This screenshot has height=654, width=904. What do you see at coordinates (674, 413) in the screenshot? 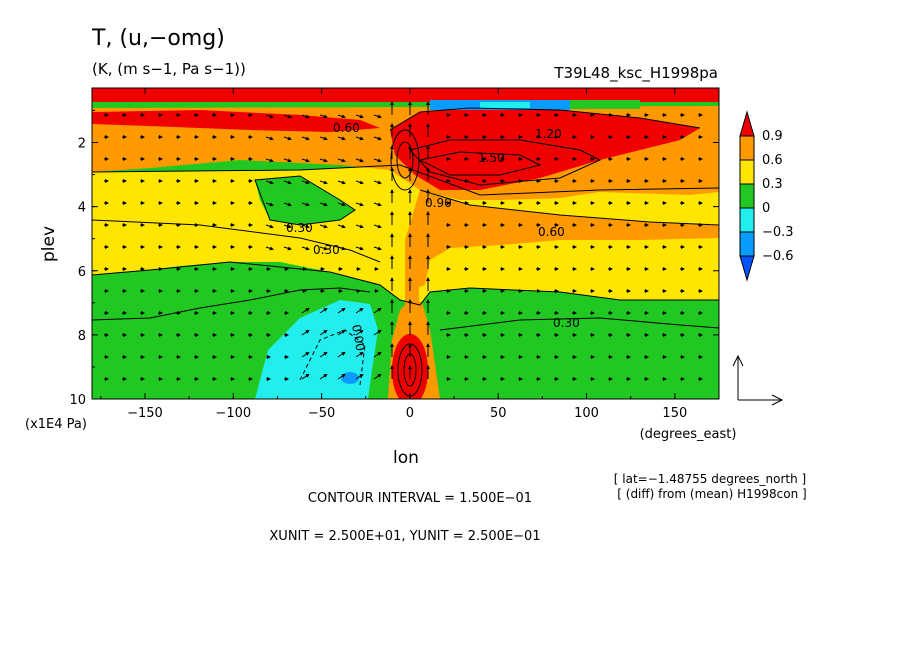
I see `x-tick-label: 150` at bounding box center [674, 413].